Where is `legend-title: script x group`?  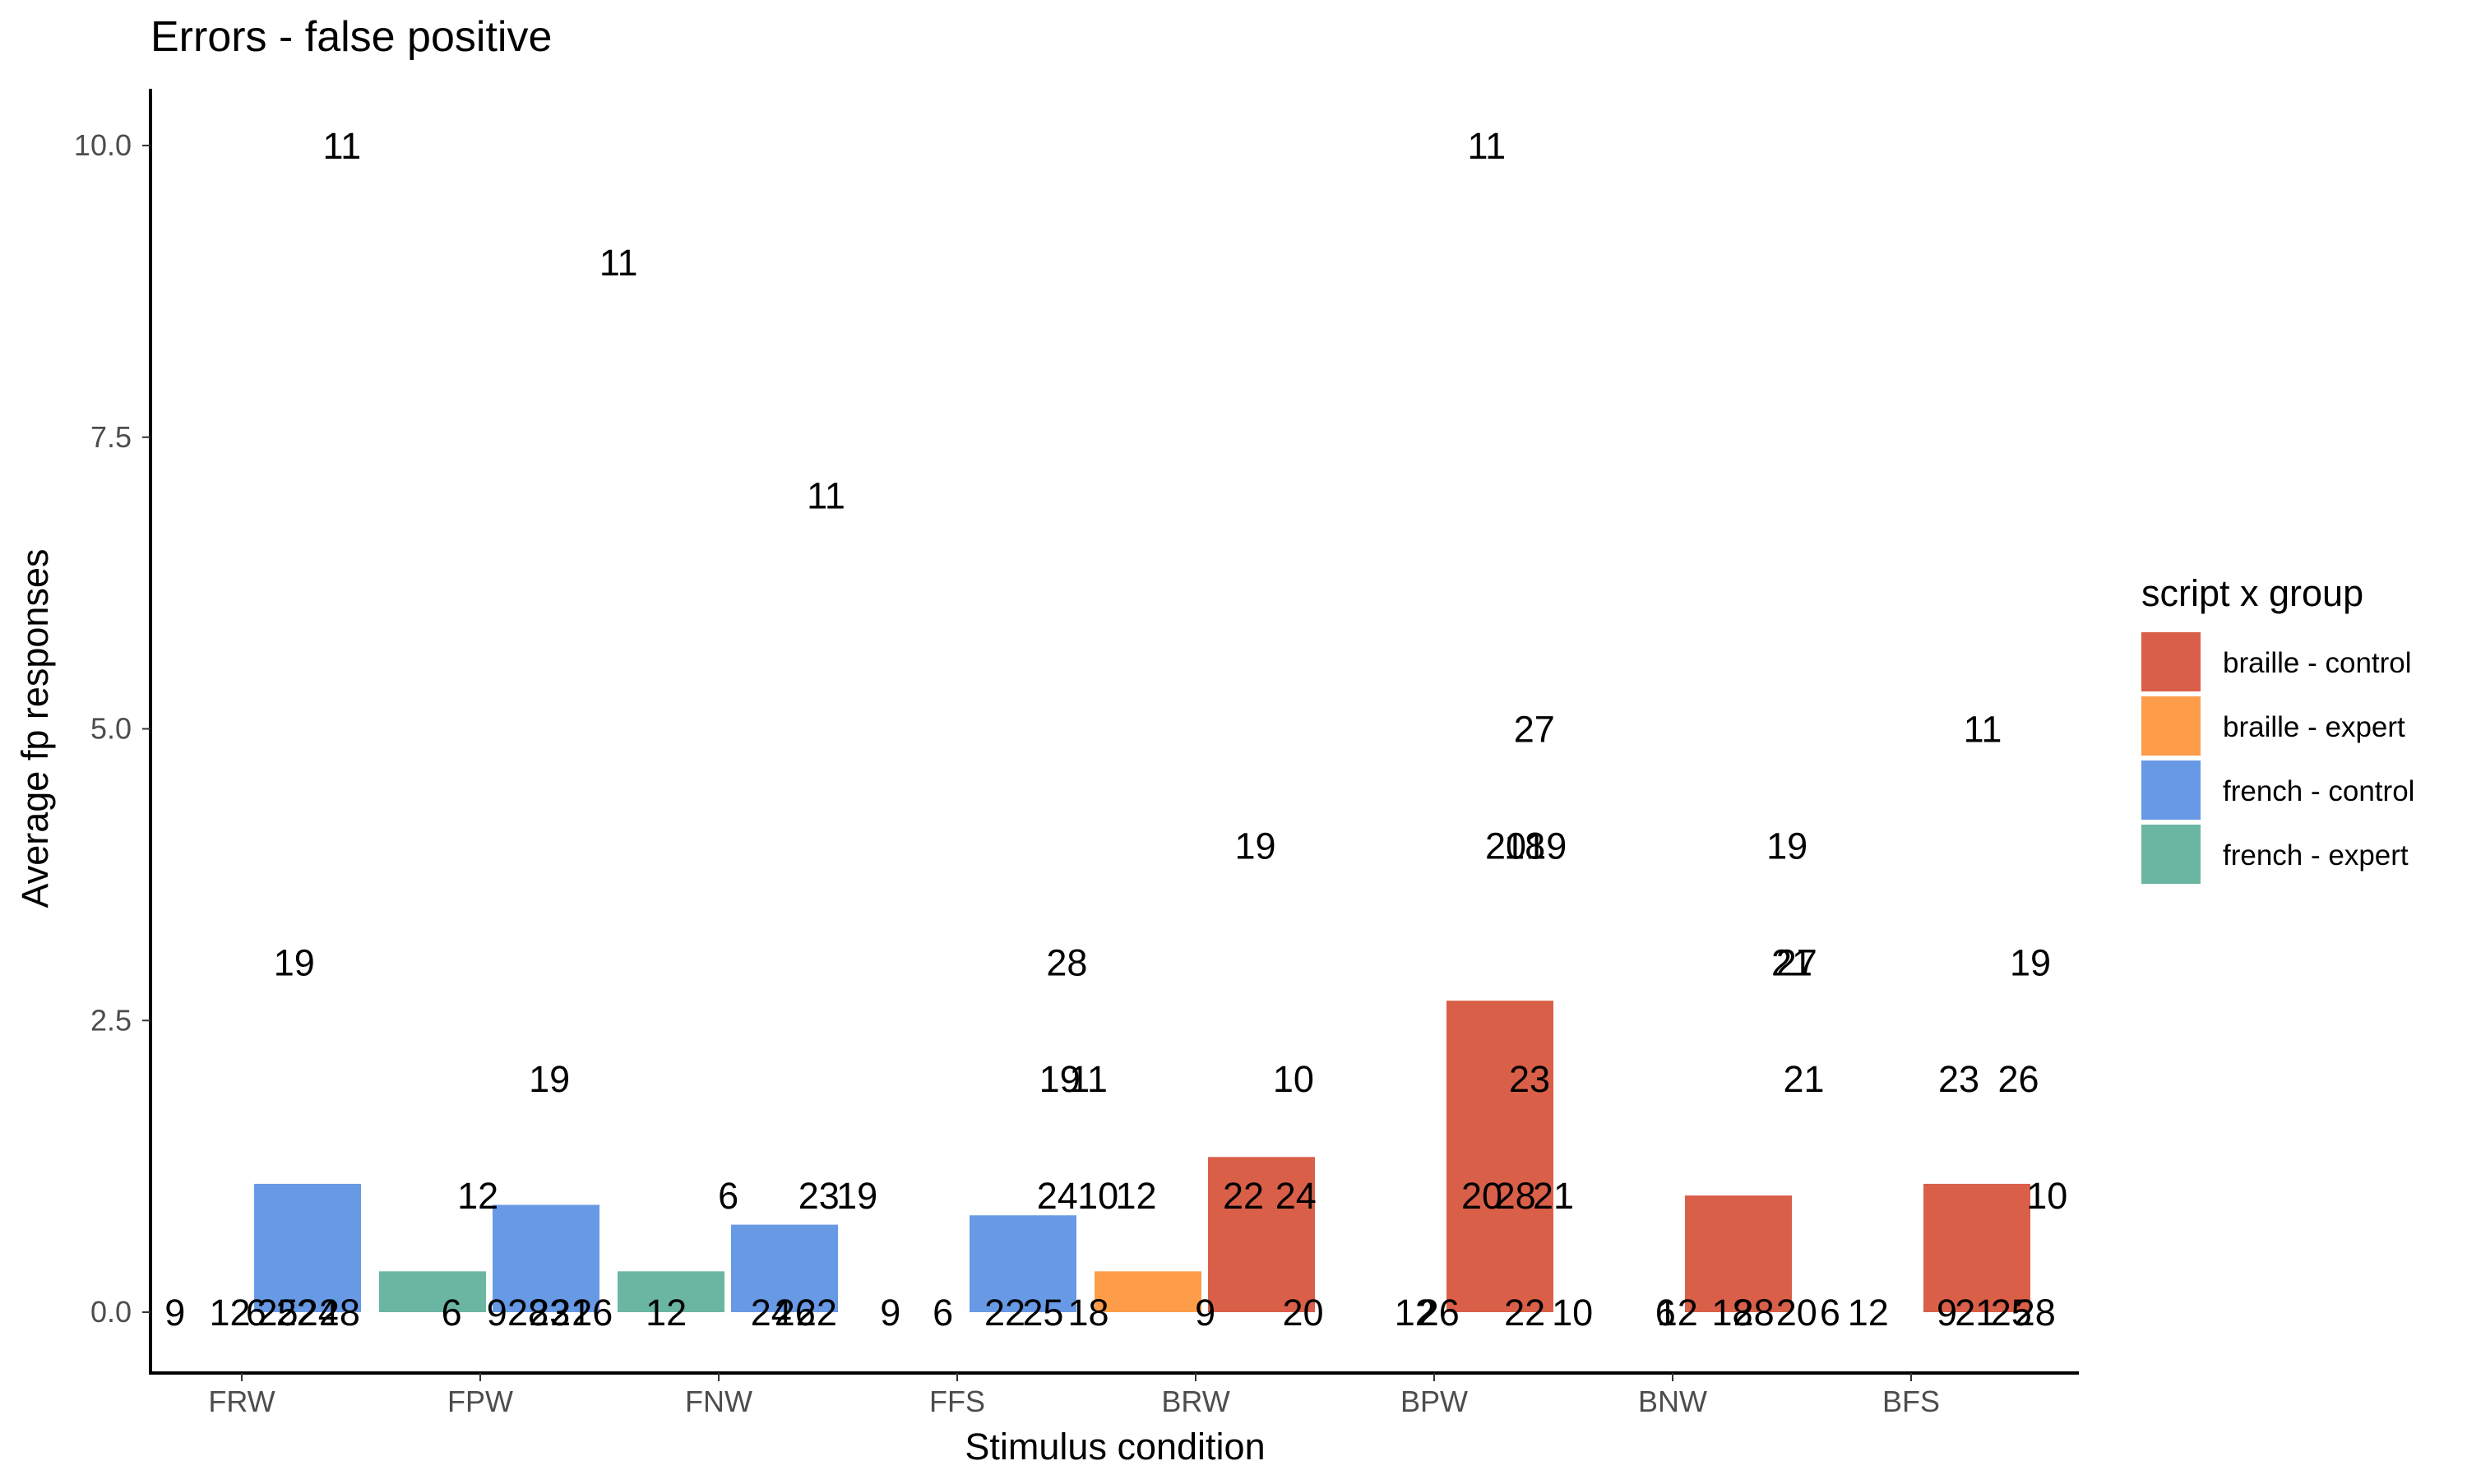
legend-title: script x group is located at coordinates (2252, 593).